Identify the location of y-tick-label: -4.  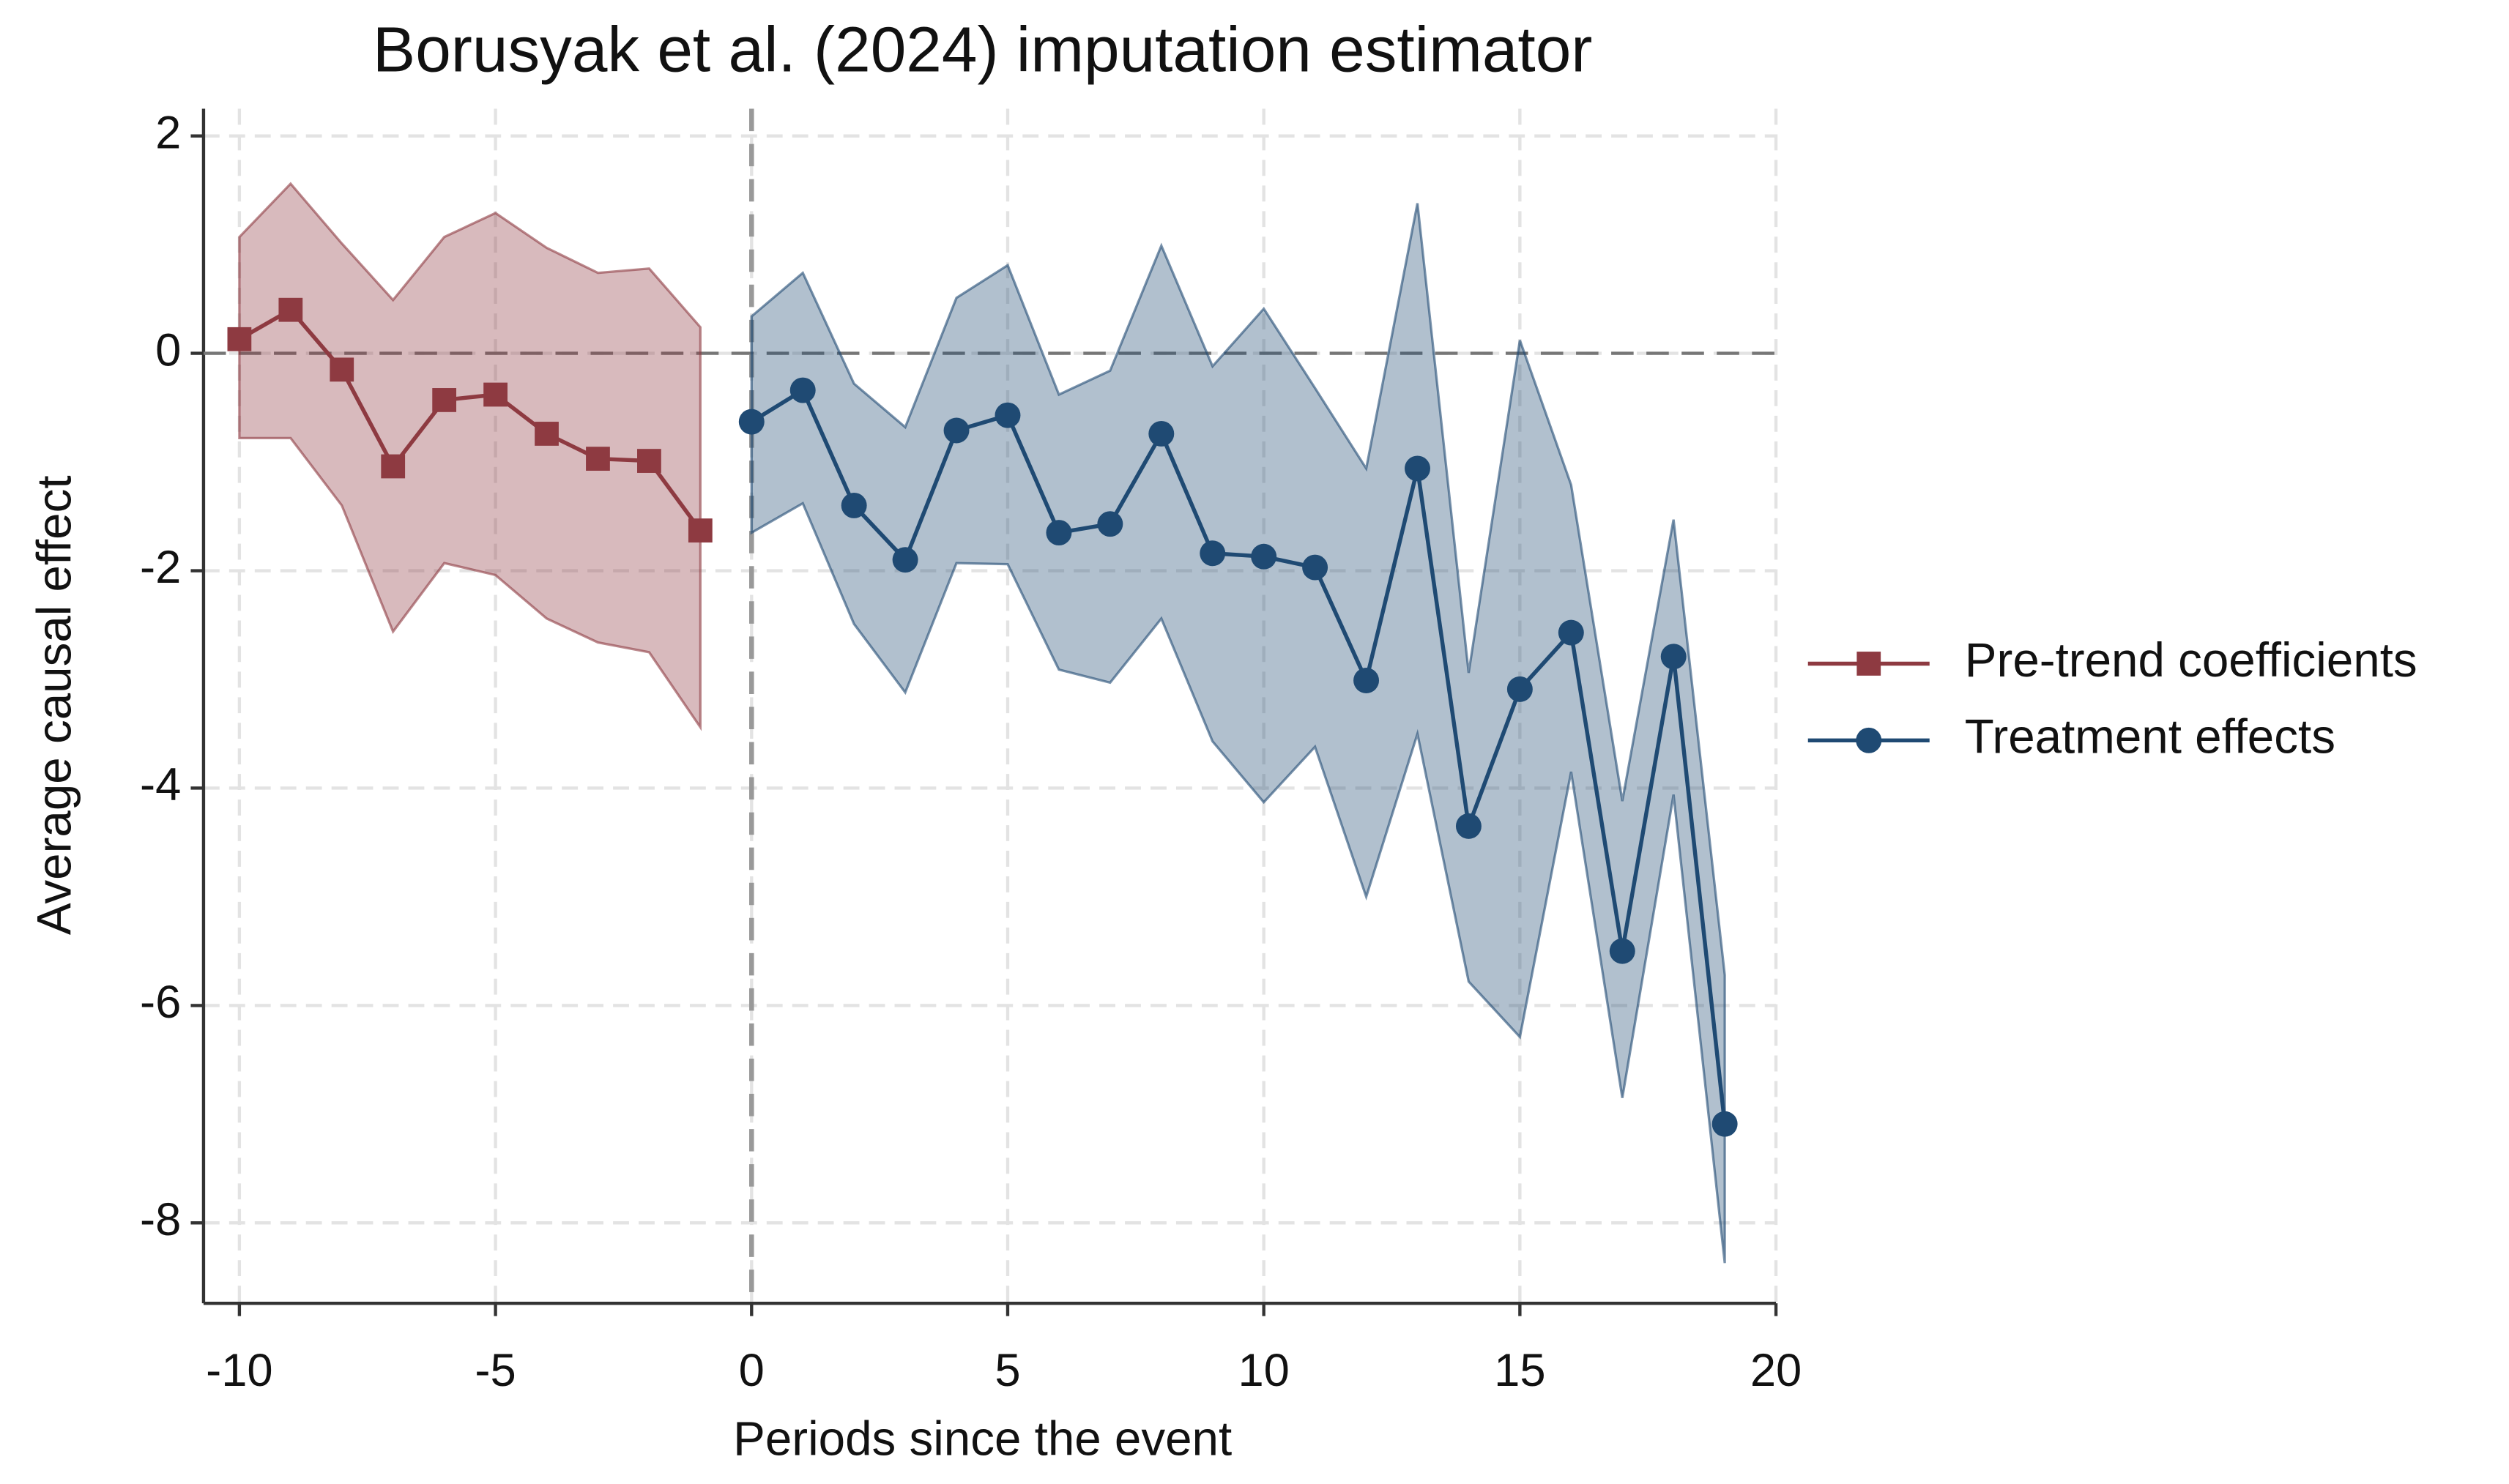
(160, 784).